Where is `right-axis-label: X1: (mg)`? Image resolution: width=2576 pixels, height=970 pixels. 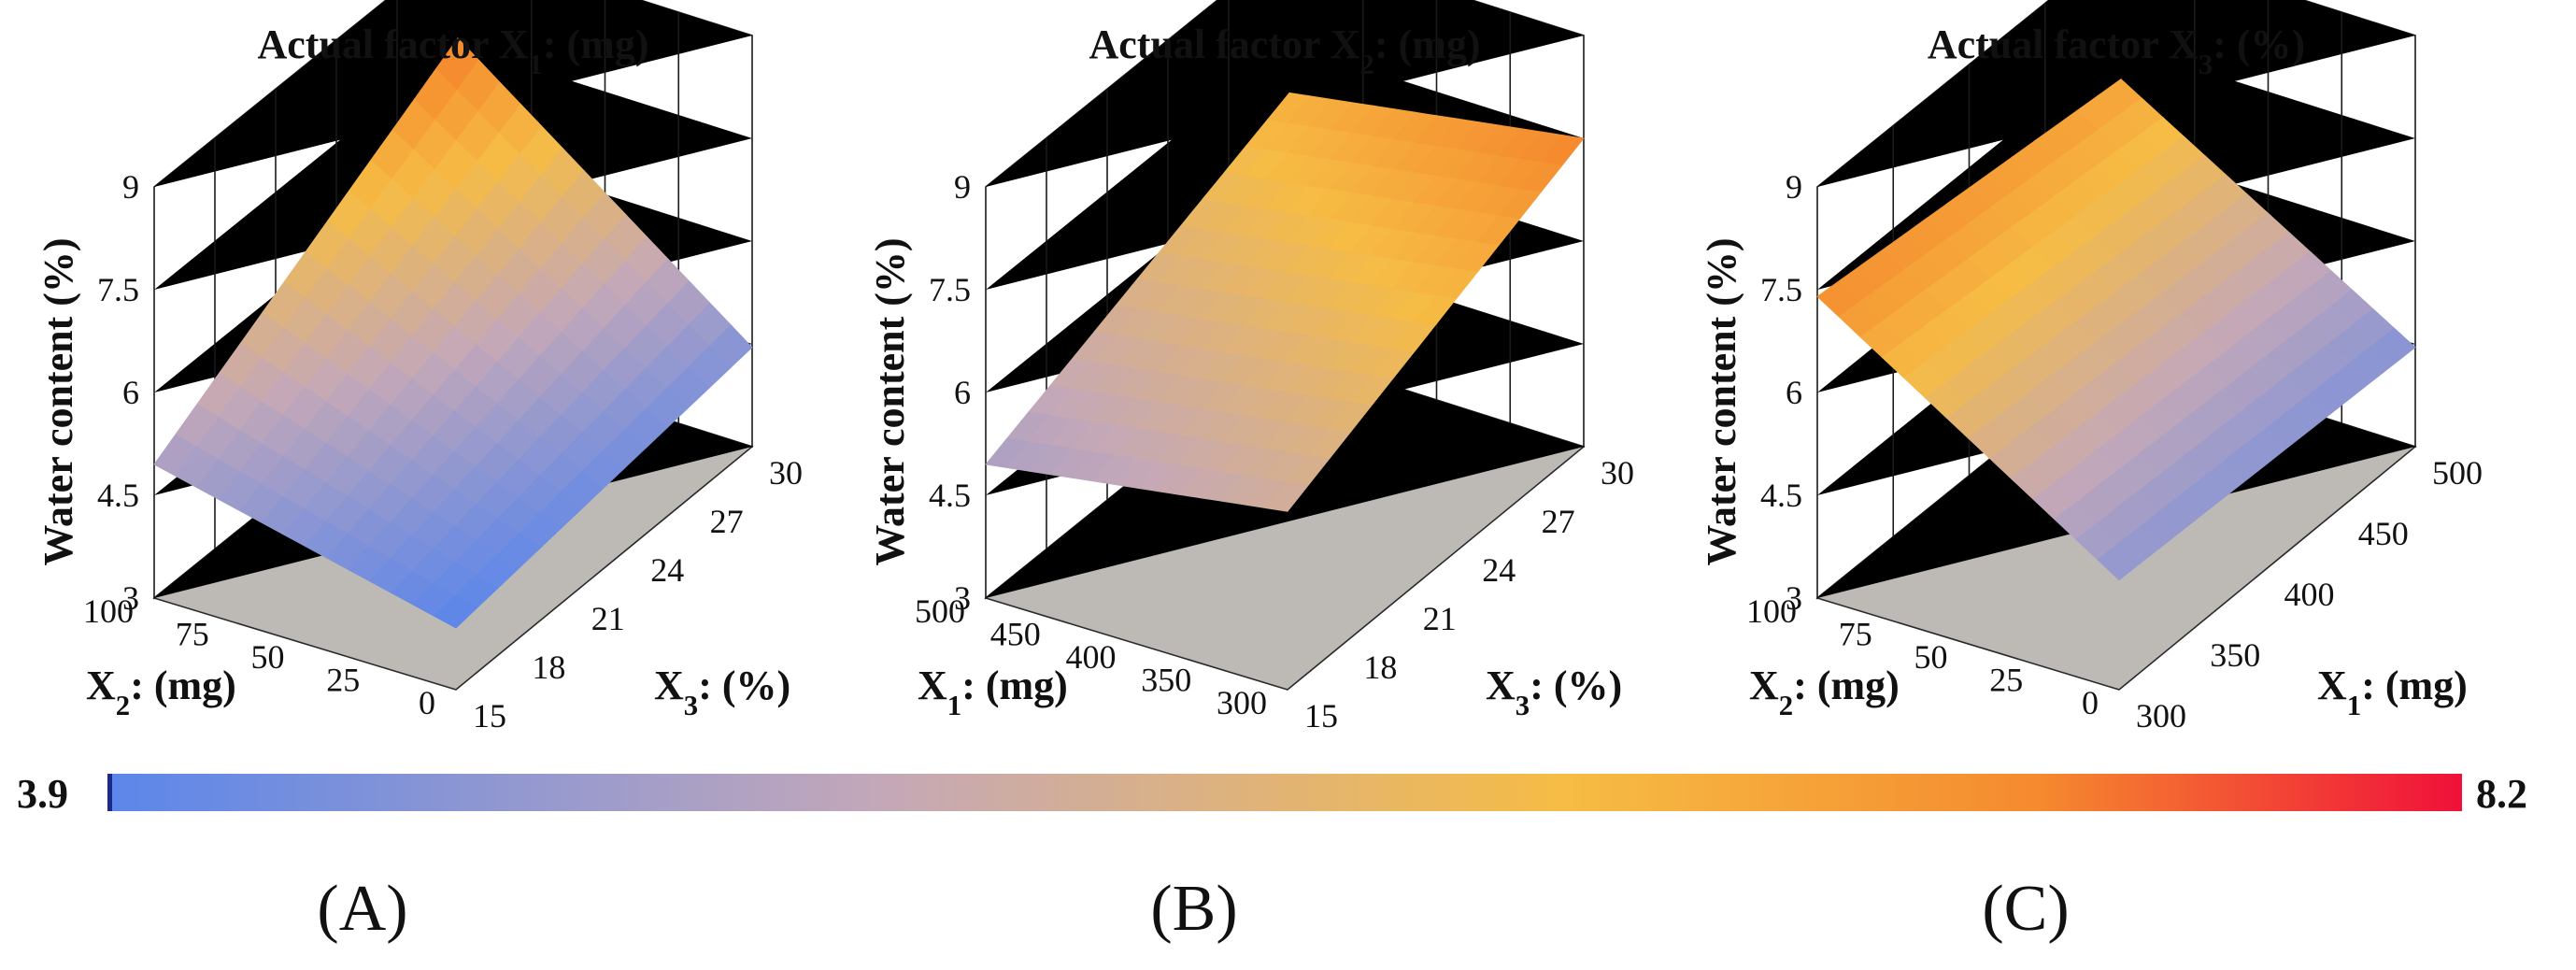 right-axis-label: X1: (mg) is located at coordinates (2393, 692).